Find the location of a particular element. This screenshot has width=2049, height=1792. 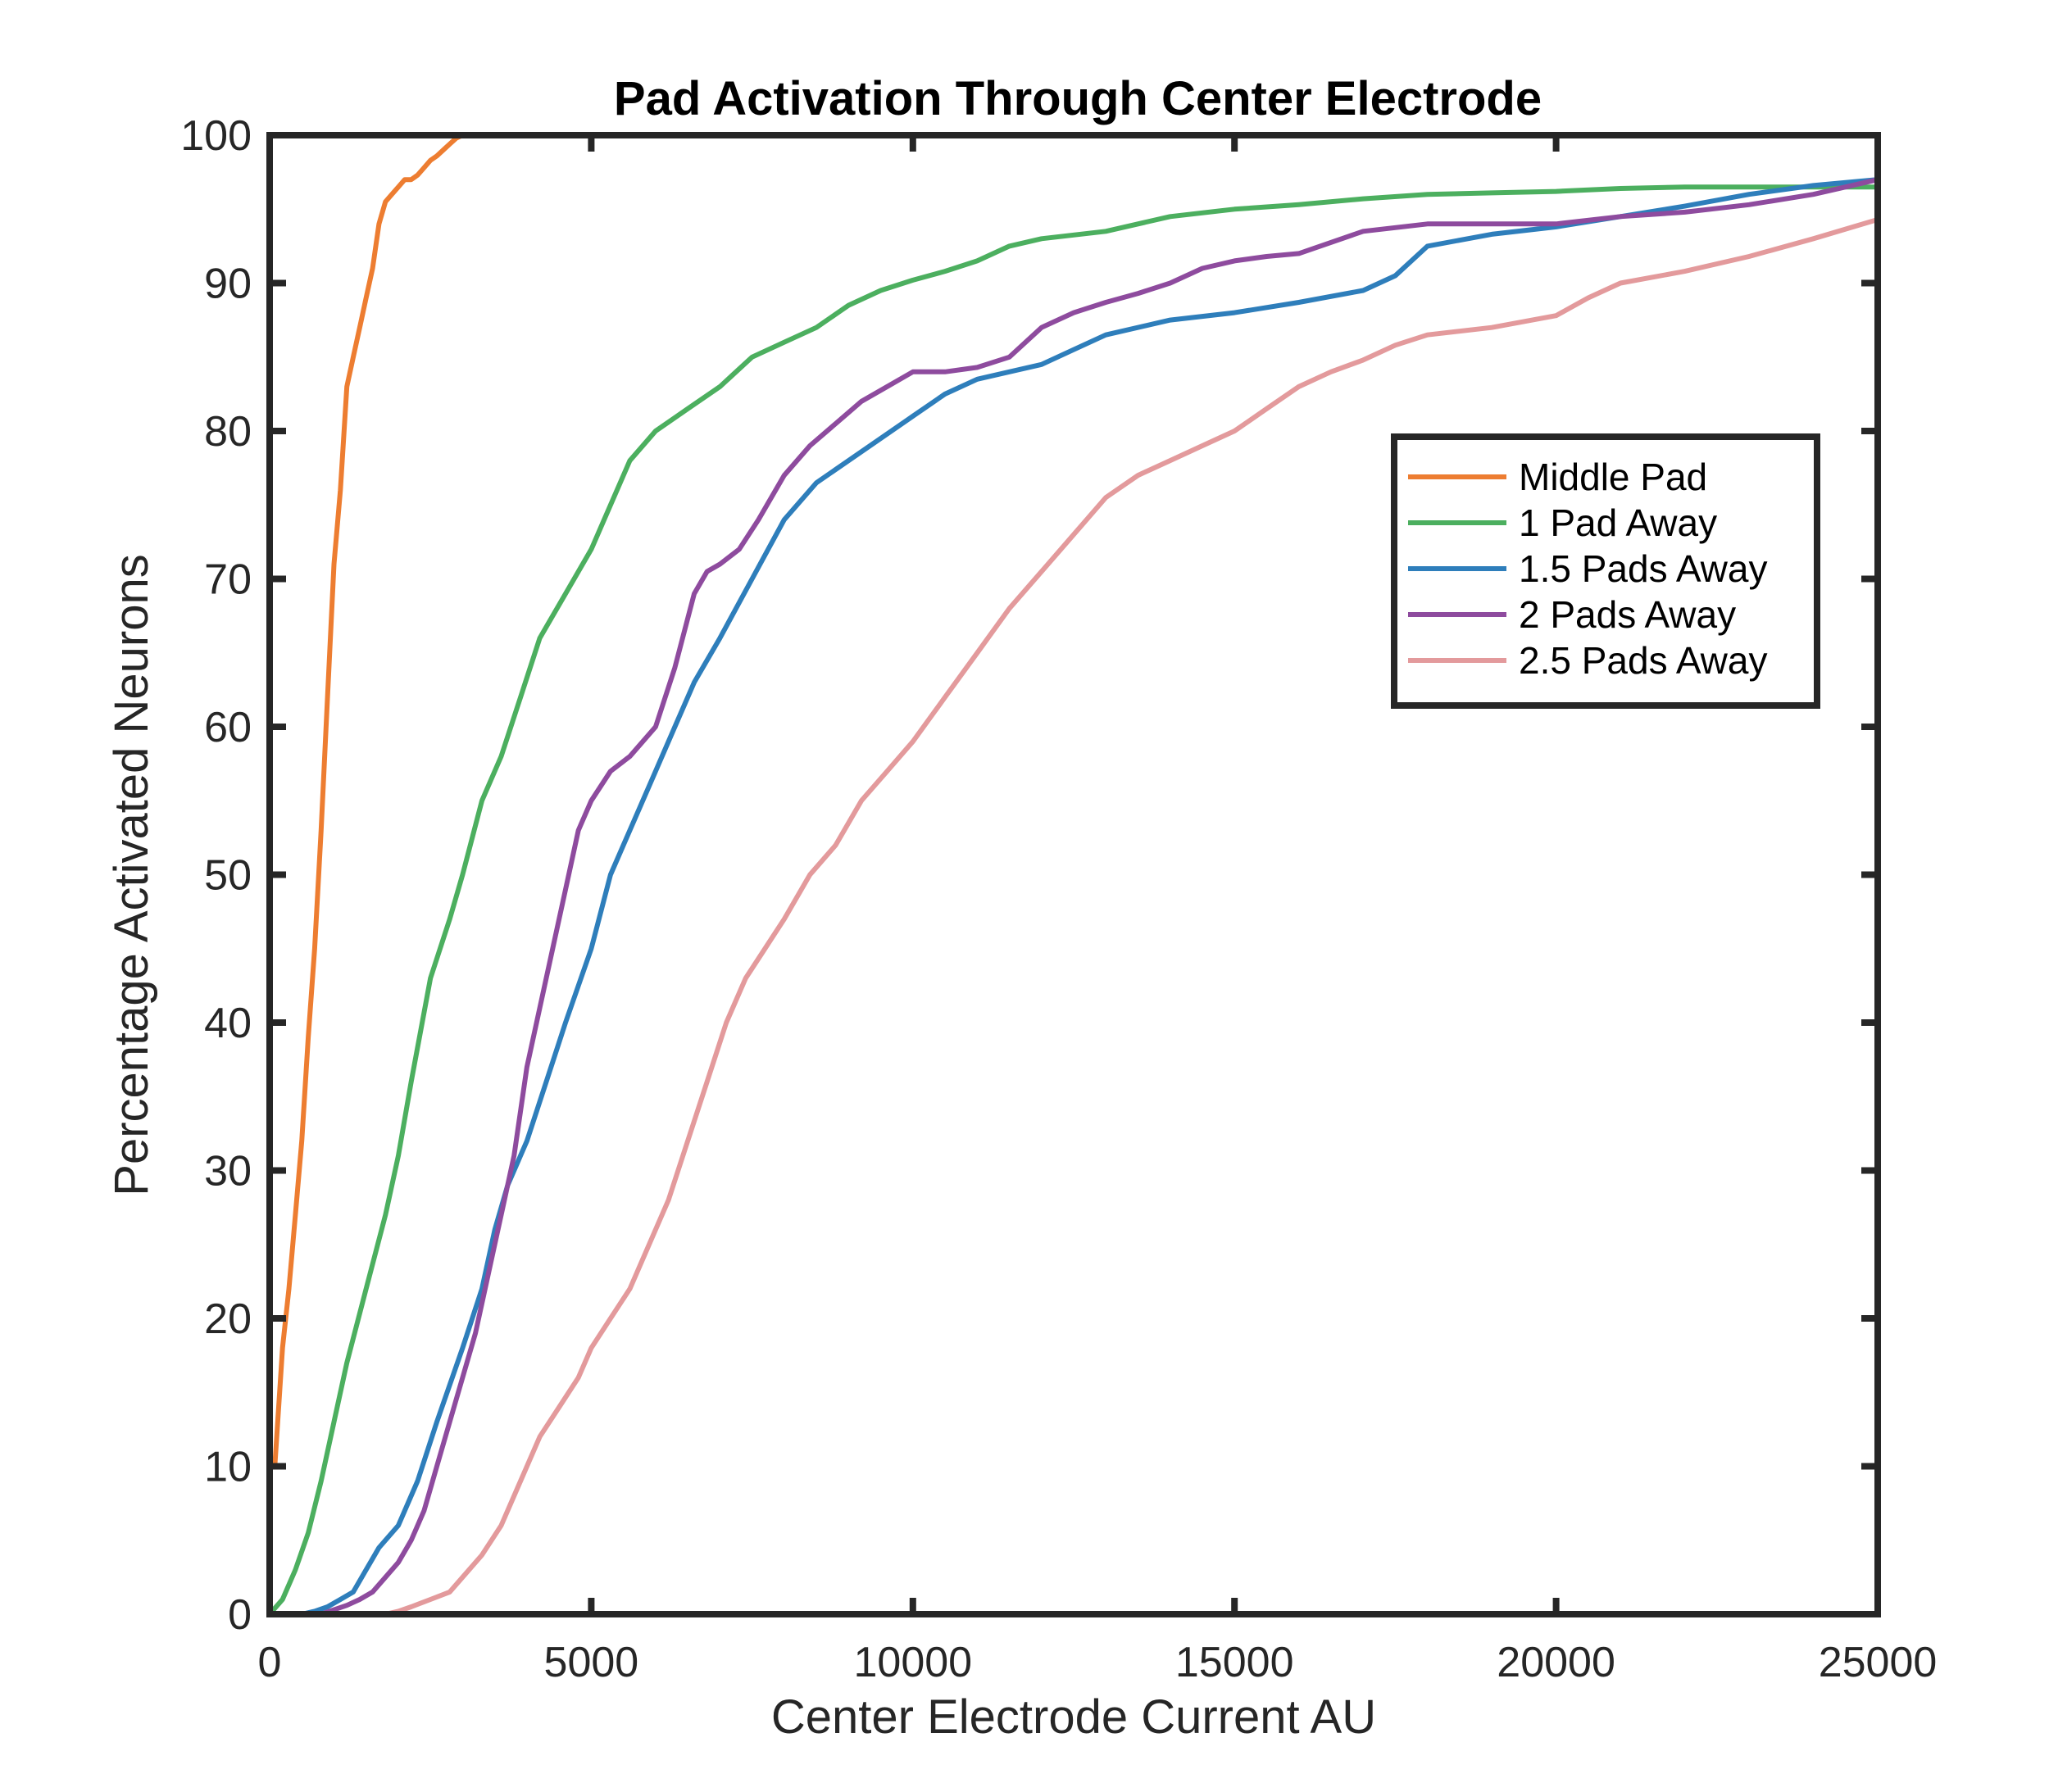

y-tick-label: 50 is located at coordinates (228, 876).